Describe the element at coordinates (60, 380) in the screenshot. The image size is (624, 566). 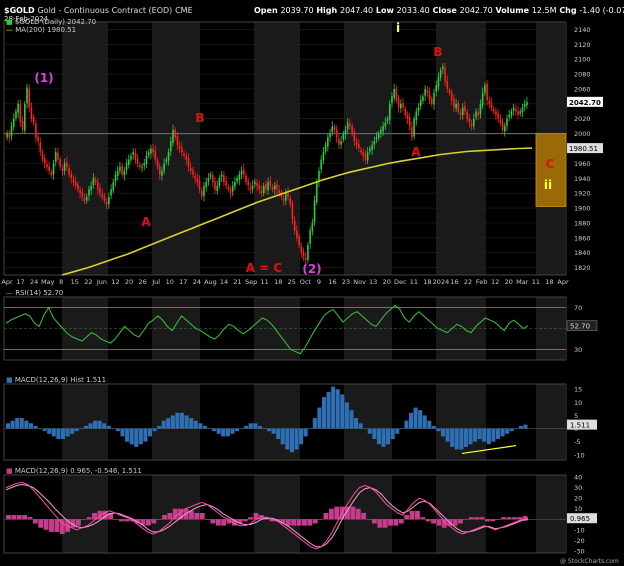
I see `macd-hist-legend-text: MACD(12,26,9) Hist 1.511` at that location.